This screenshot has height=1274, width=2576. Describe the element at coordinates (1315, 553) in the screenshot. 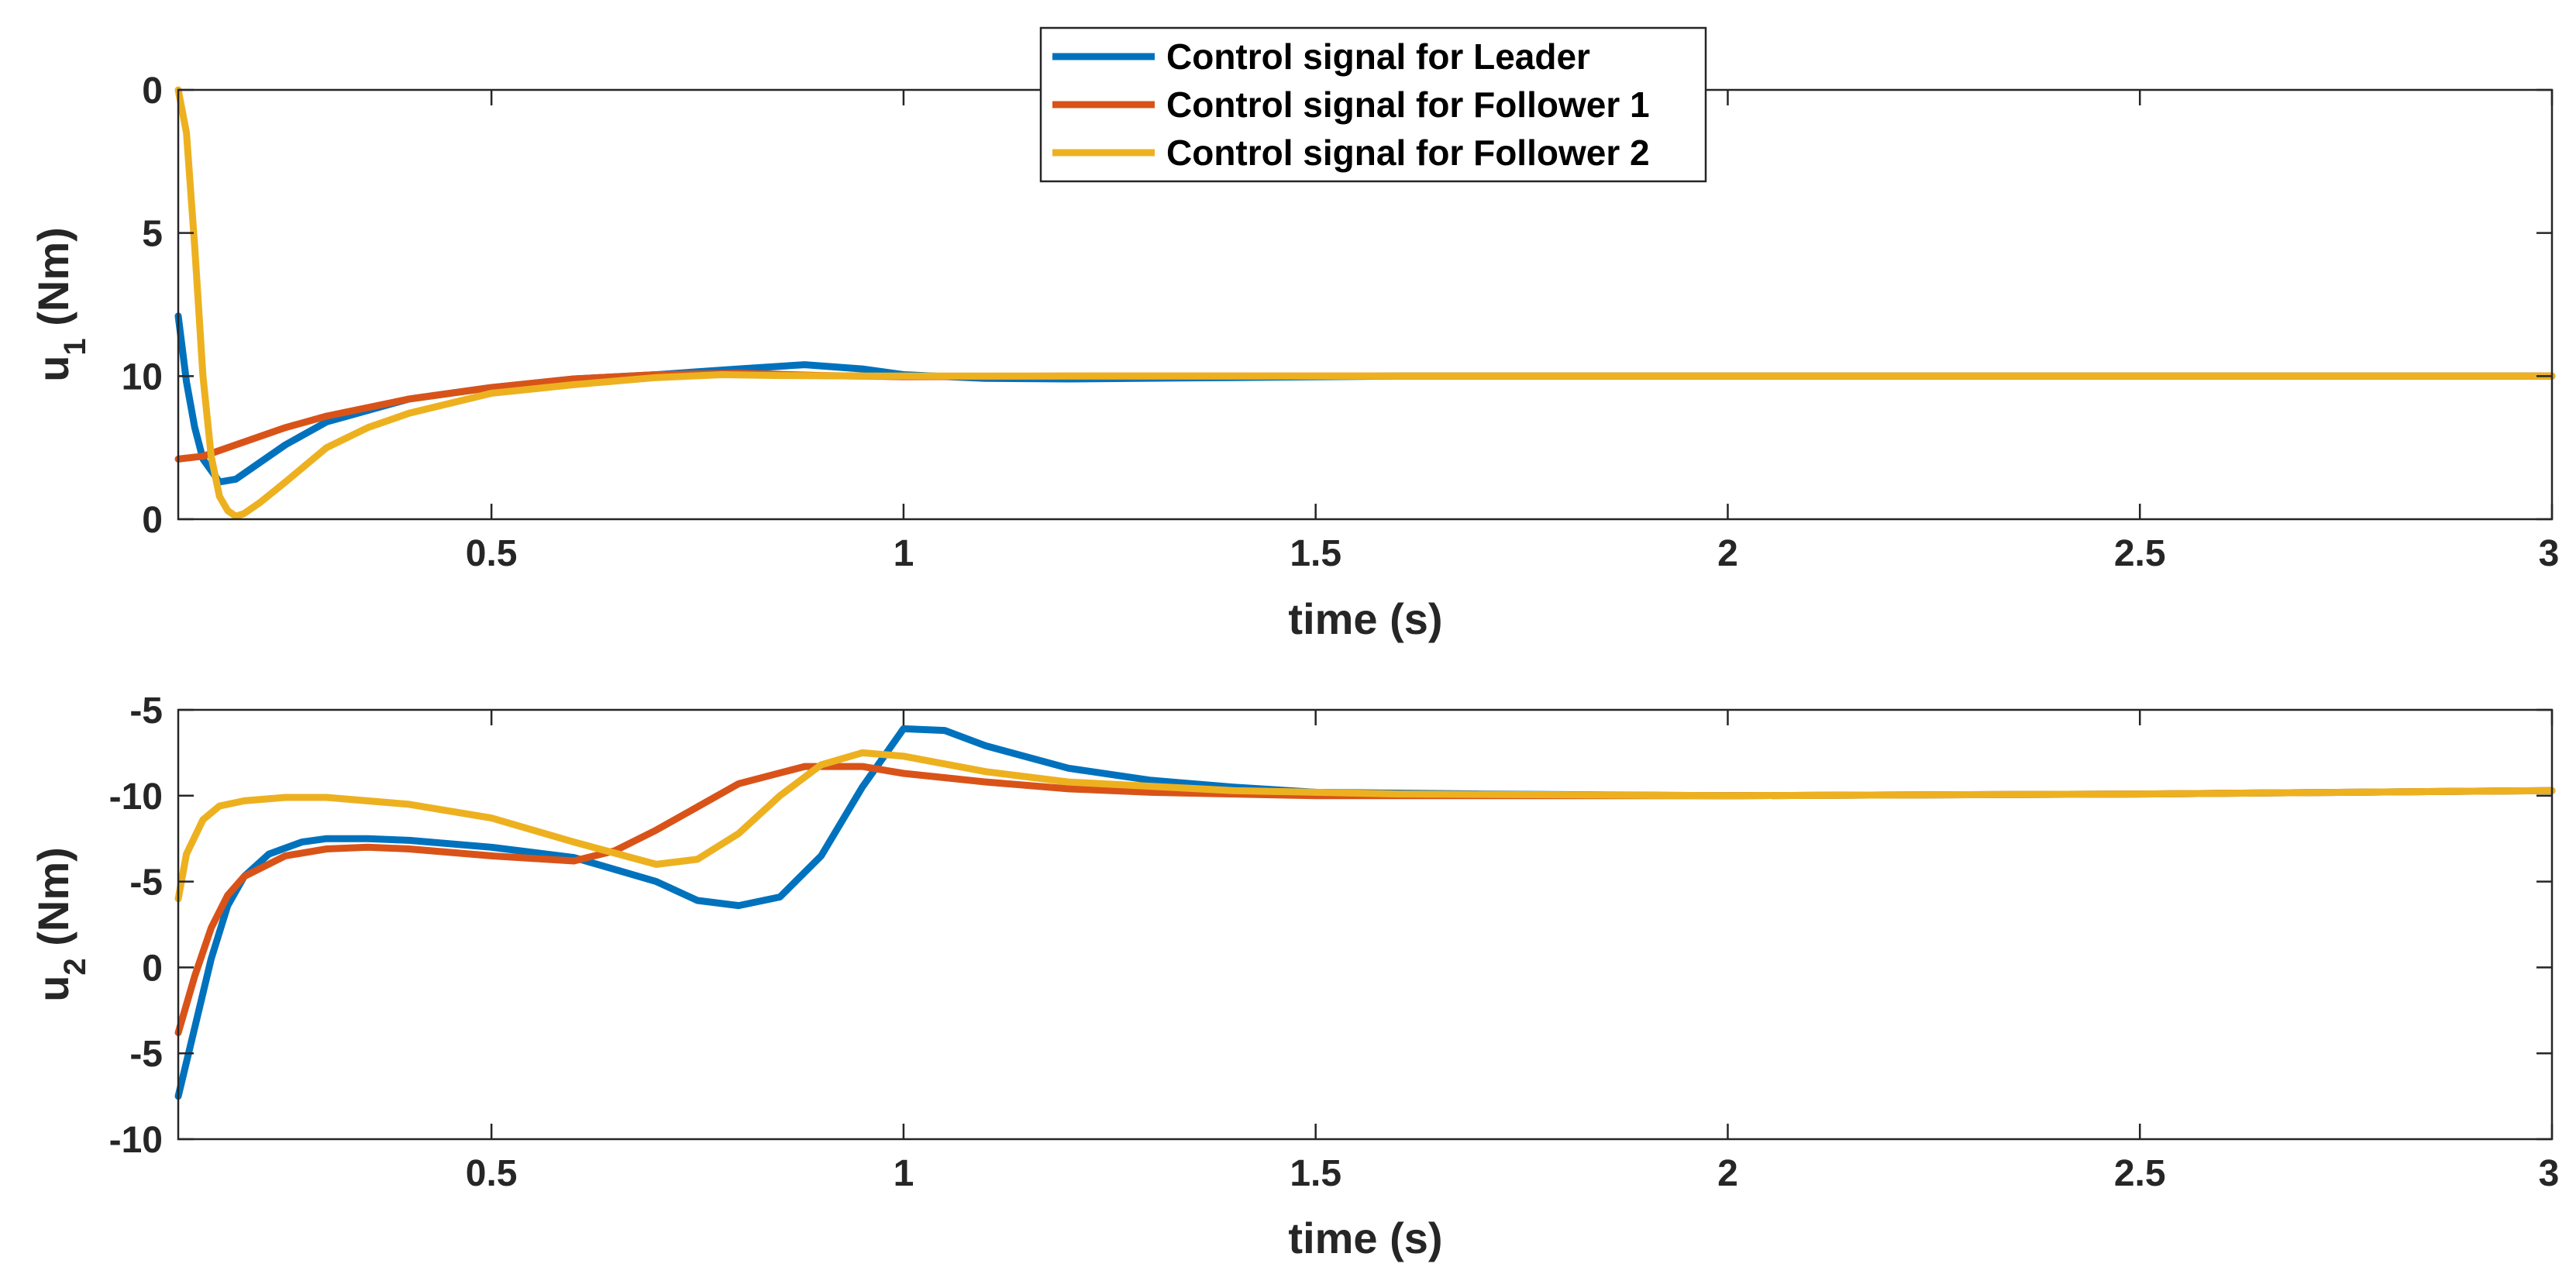

I see `u1-xtick-label: 1.5` at that location.